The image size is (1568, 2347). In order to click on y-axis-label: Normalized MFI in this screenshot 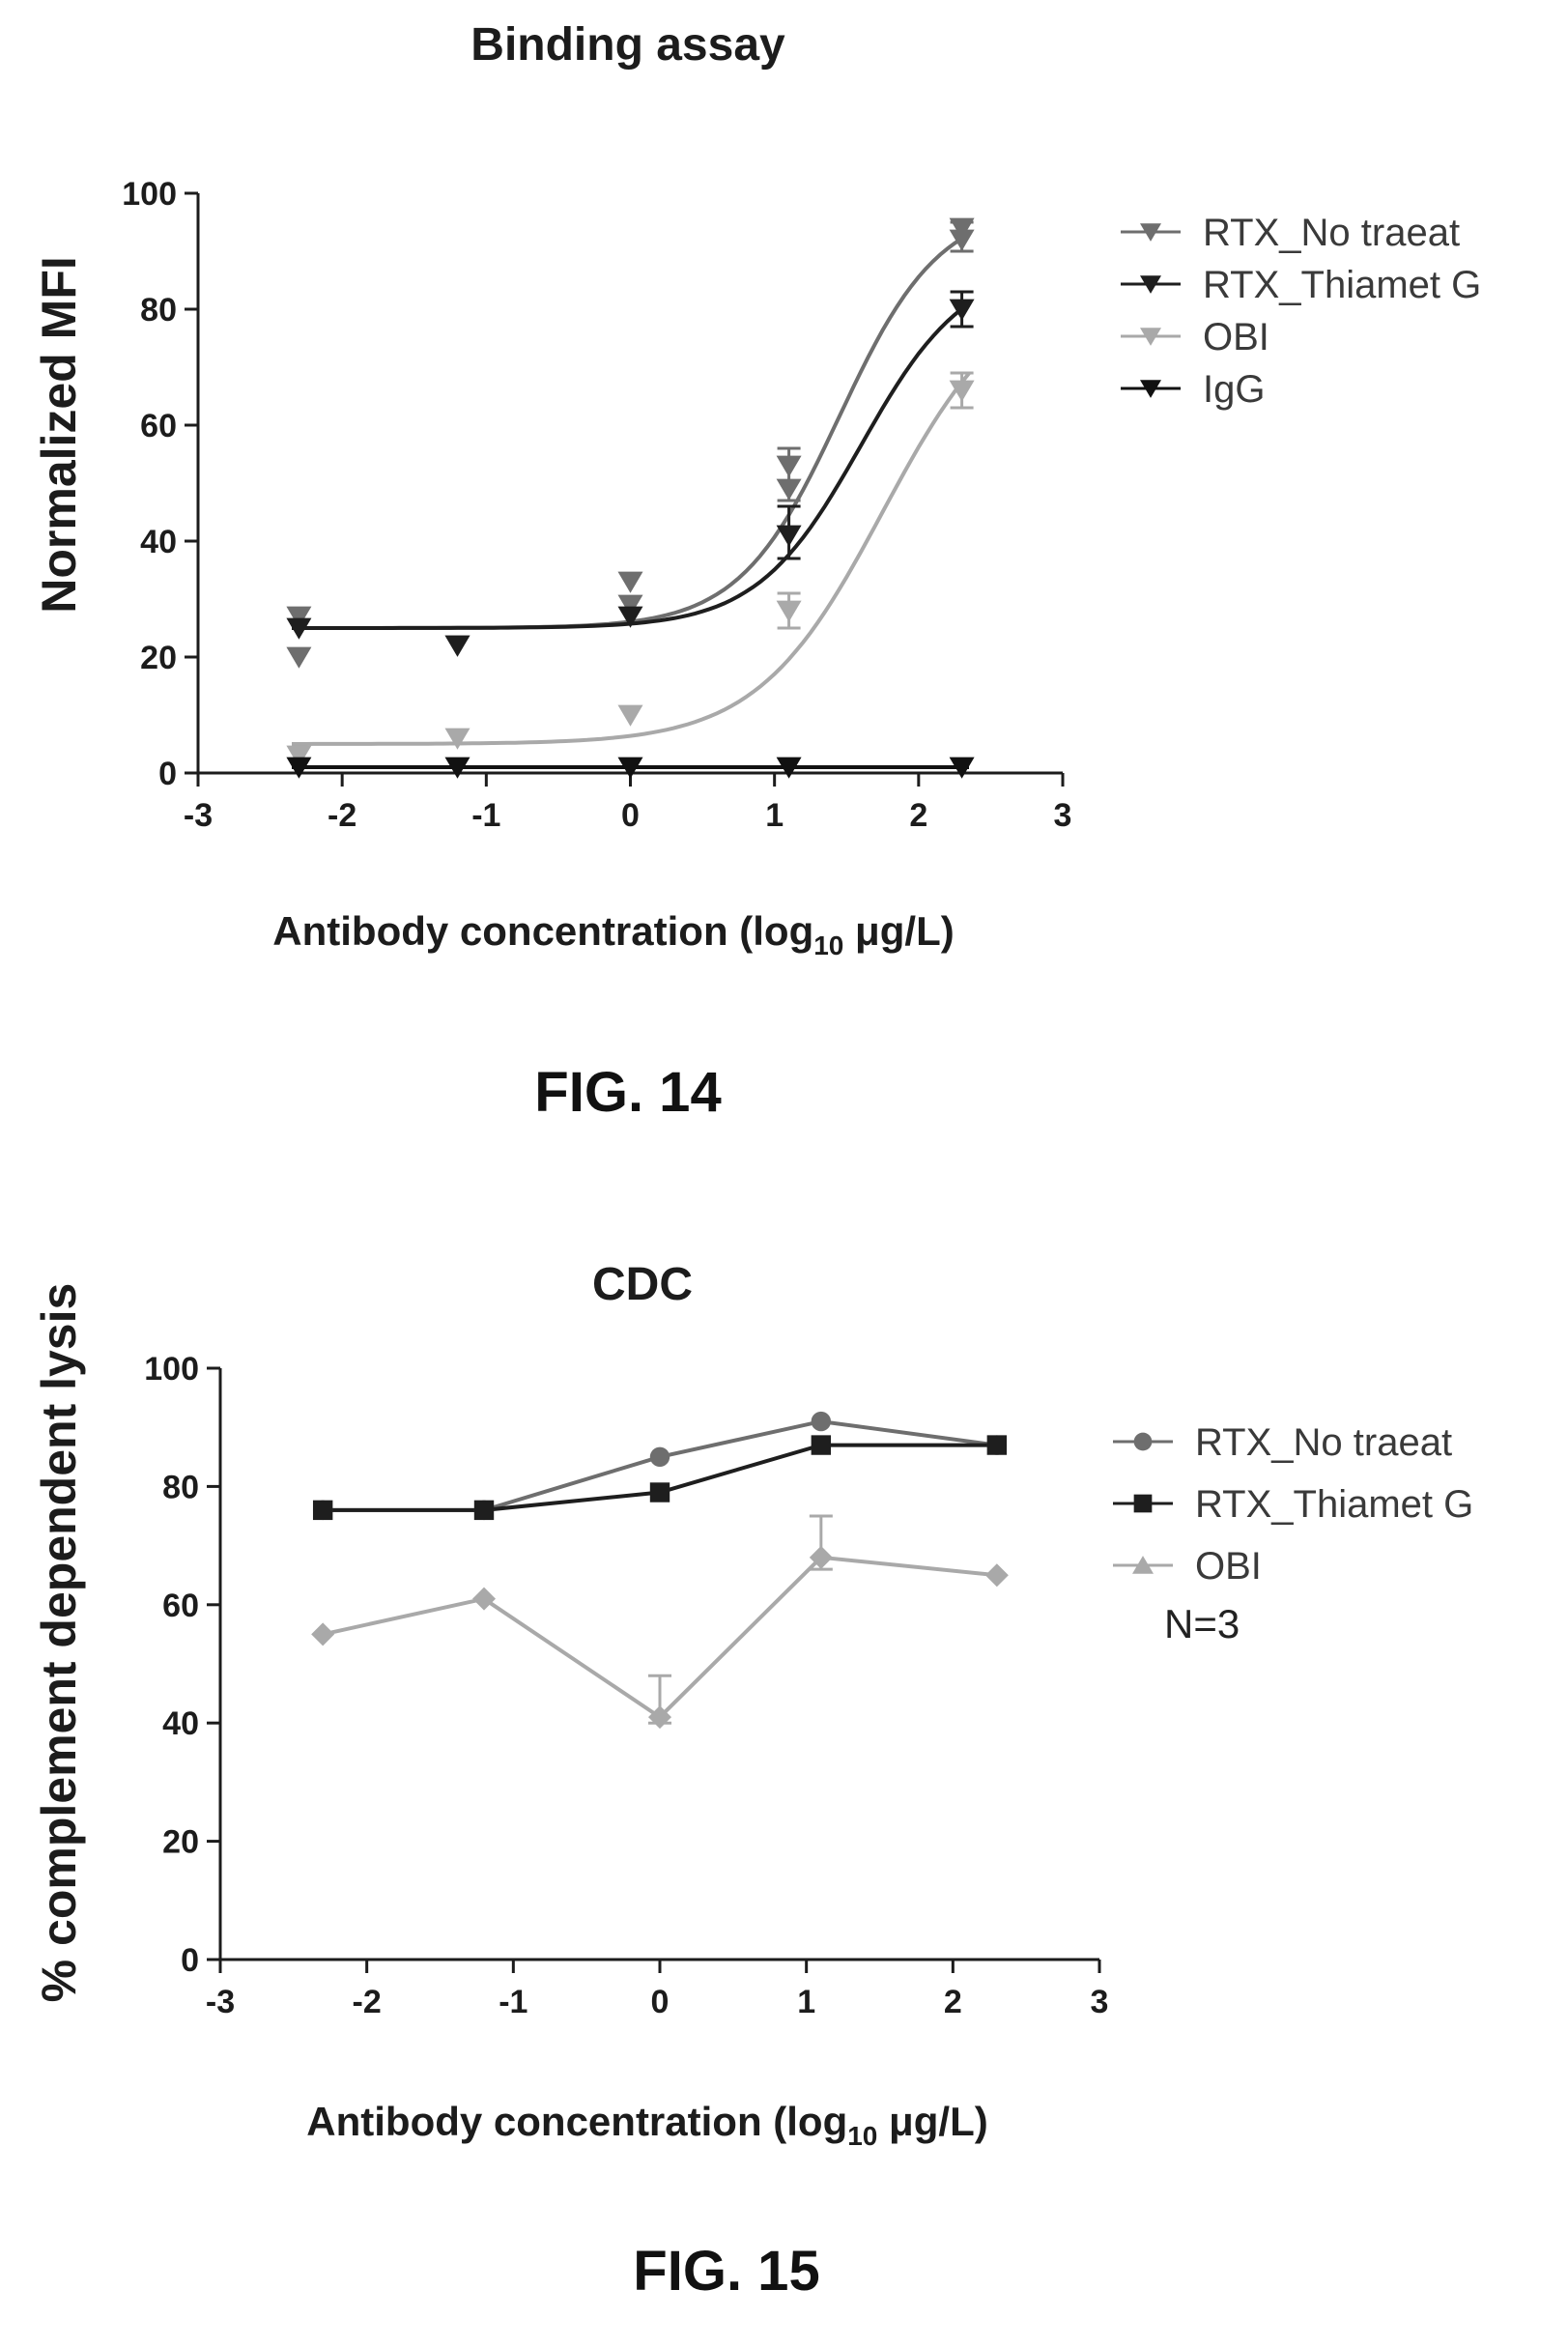, I will do `click(59, 434)`.